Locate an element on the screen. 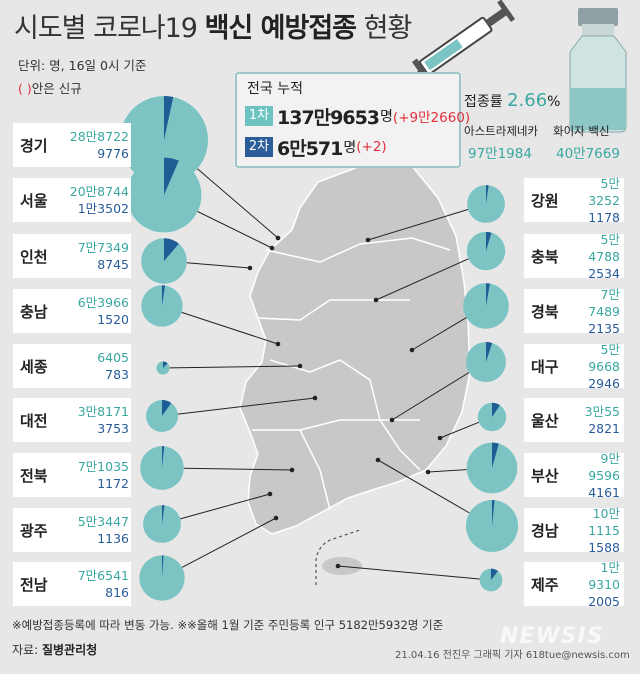 This screenshot has height=674, width=640. pfizer-label: 화이자 백신 is located at coordinates (581, 131).